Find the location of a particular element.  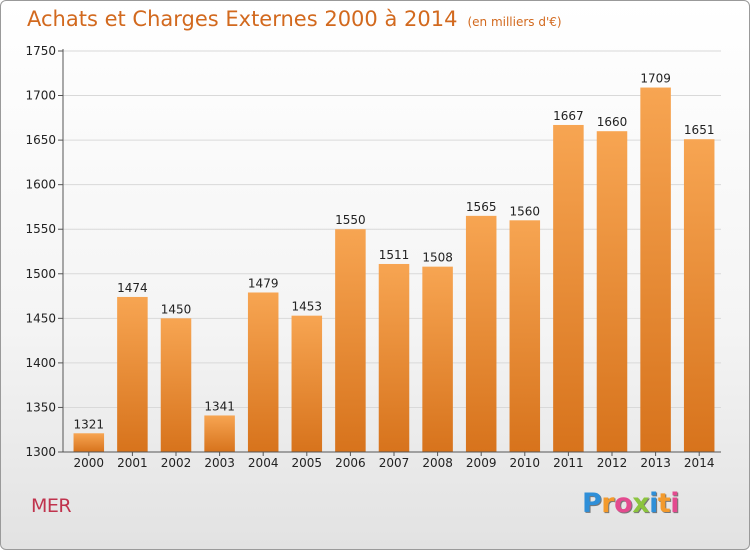

x-tick-label: 2008 is located at coordinates (437, 463).